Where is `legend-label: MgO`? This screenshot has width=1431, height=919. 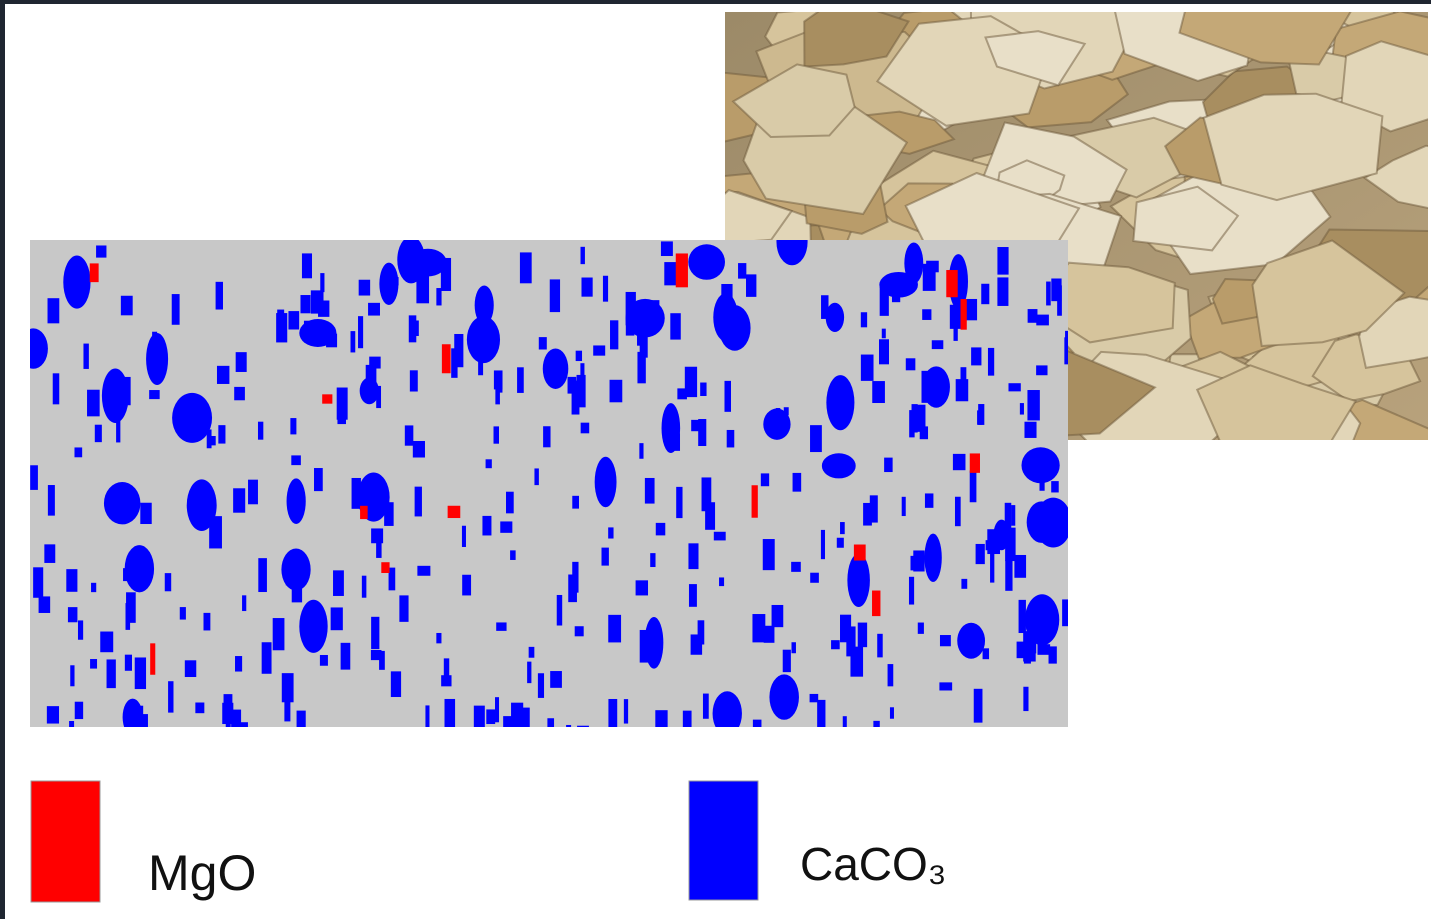 legend-label: MgO is located at coordinates (202, 873).